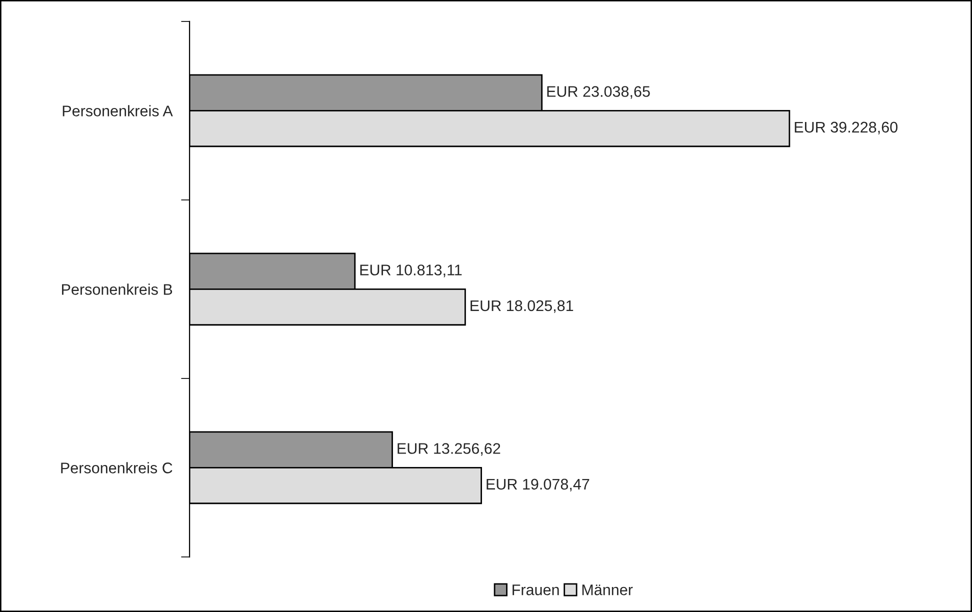 Image resolution: width=972 pixels, height=612 pixels. What do you see at coordinates (117, 110) in the screenshot?
I see `y-tick-label: Personenkreis A` at bounding box center [117, 110].